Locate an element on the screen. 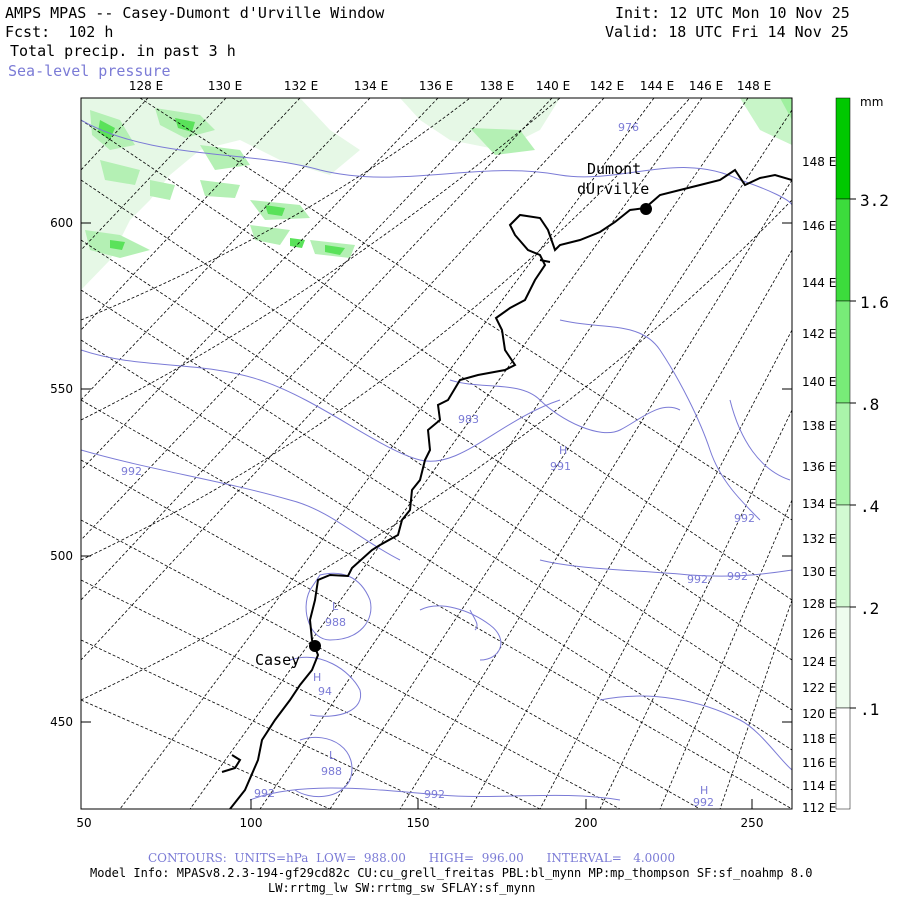  colorbar-label: 3.2 is located at coordinates (874, 200).